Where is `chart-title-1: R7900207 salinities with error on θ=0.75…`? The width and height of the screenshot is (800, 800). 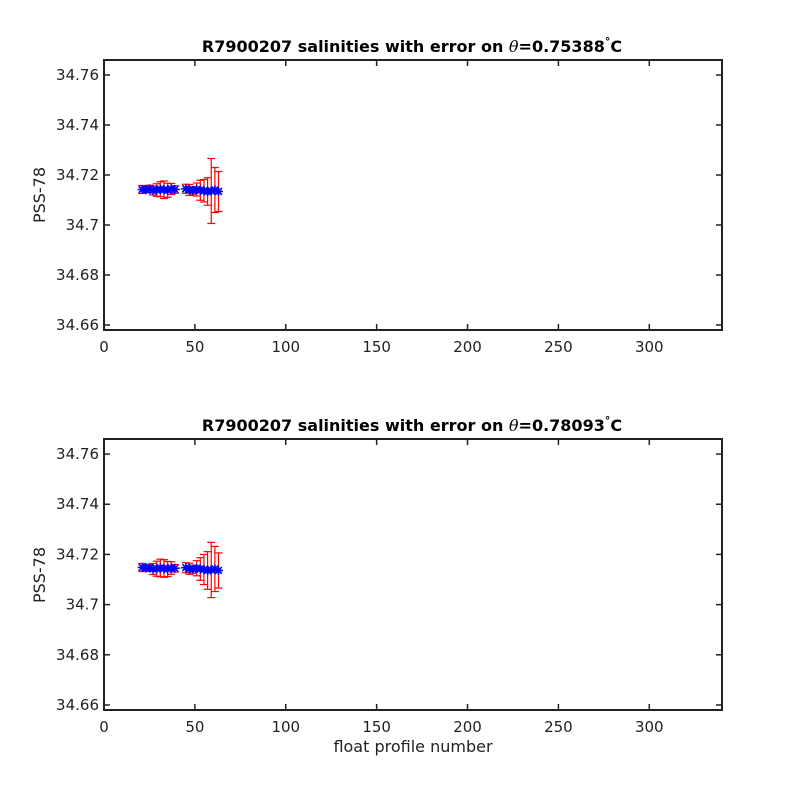 chart-title-1: R7900207 salinities with error on θ=0.75… is located at coordinates (412, 45).